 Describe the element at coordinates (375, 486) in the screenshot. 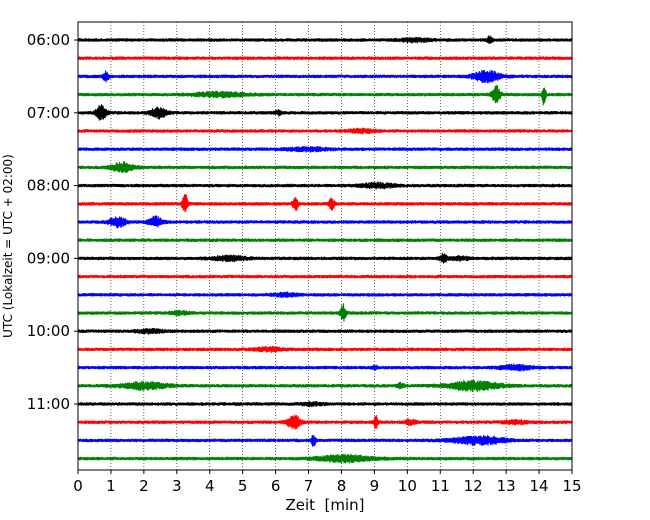

I see `x-tick-label: 9` at that location.